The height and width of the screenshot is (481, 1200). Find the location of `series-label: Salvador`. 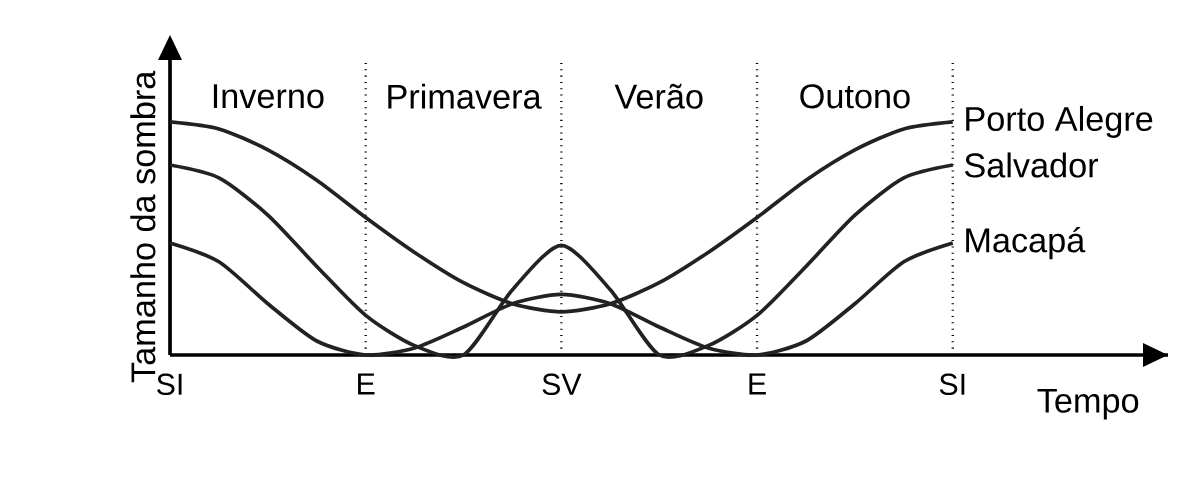

series-label: Salvador is located at coordinates (1031, 165).